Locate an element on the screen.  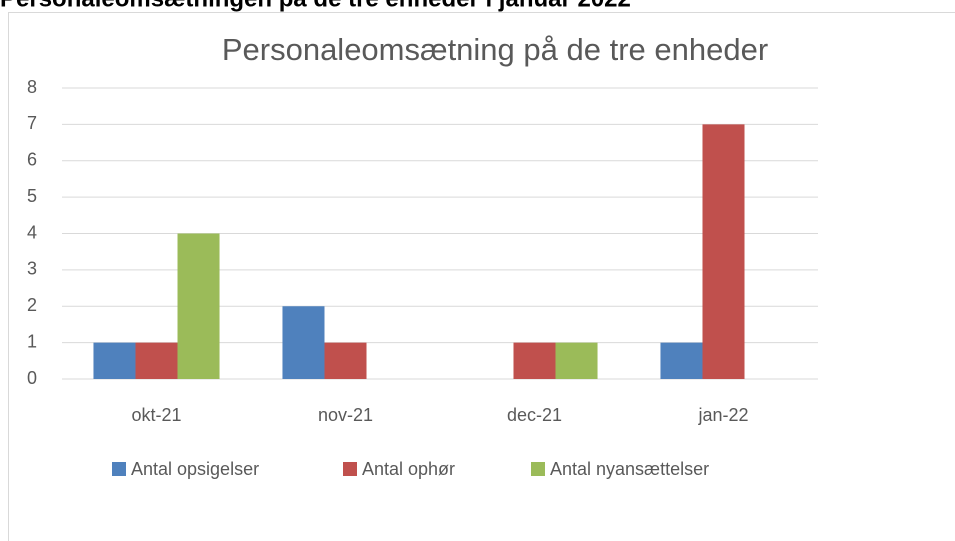
y-tick-label: 0 is located at coordinates (32, 378).